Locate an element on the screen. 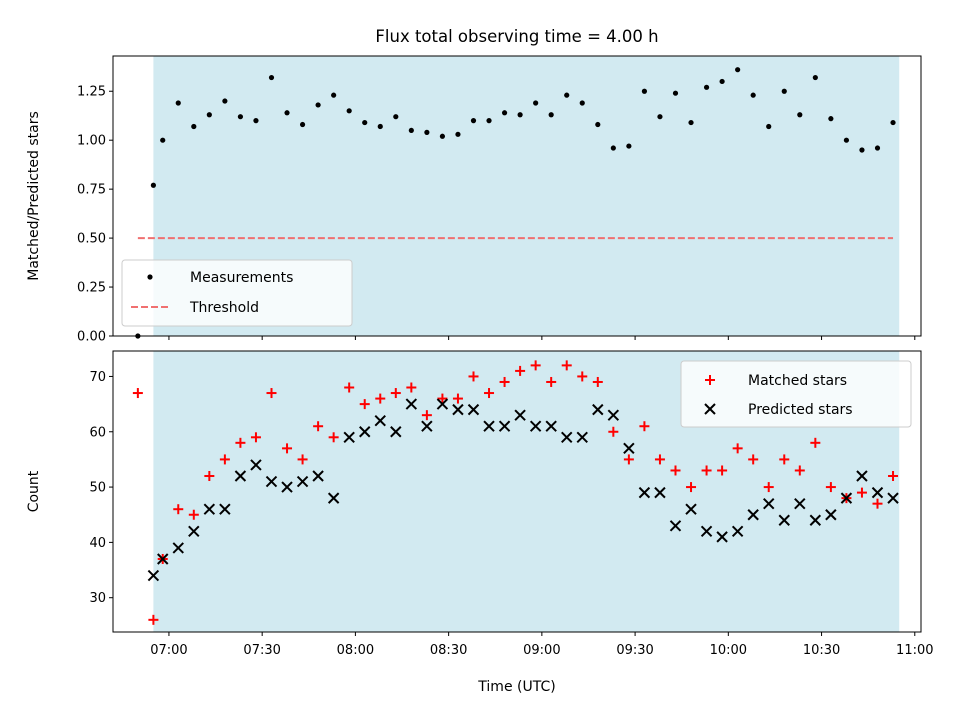 This screenshot has height=720, width=960. y-tick-label-bottom: 30 is located at coordinates (97, 598).